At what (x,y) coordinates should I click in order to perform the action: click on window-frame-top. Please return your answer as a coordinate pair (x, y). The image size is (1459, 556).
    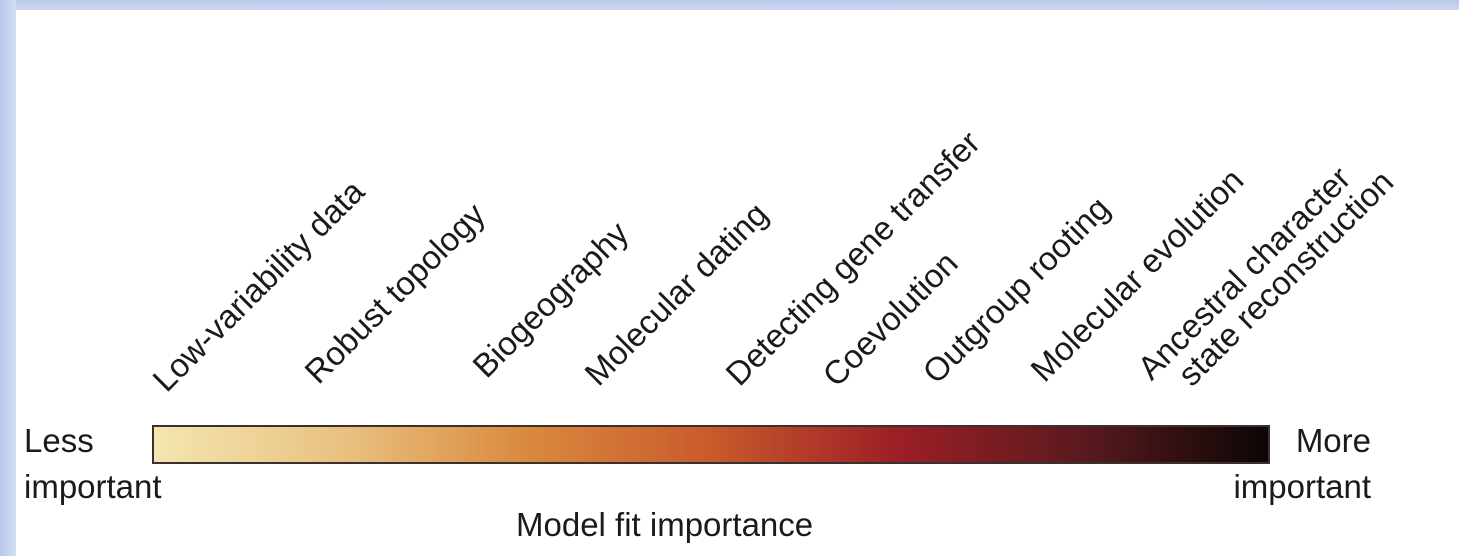
    Looking at the image, I should click on (729, 5).